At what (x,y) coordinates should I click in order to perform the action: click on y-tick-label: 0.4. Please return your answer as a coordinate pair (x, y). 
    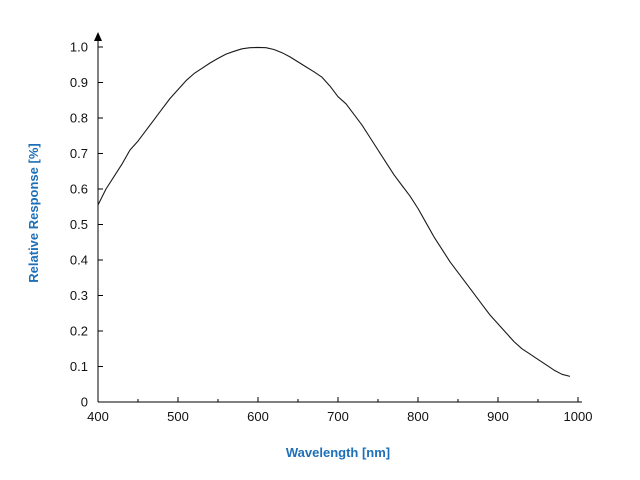
    Looking at the image, I should click on (79, 260).